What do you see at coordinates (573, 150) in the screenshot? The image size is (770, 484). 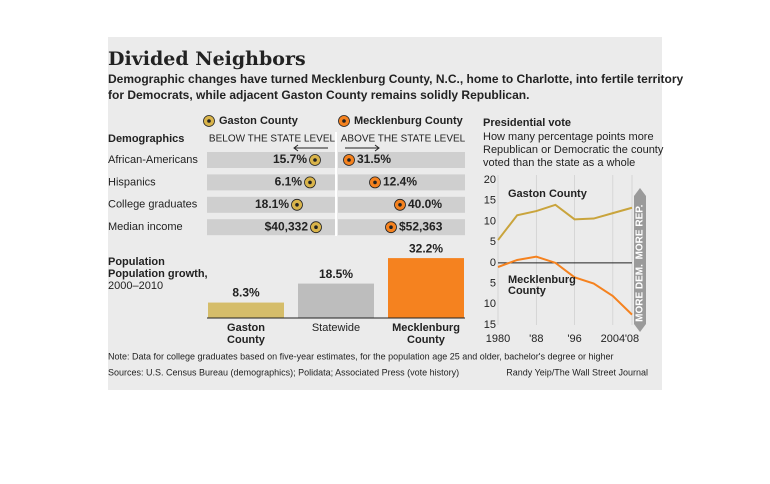 I see `line-subtitle: Republican or Democratic the county` at bounding box center [573, 150].